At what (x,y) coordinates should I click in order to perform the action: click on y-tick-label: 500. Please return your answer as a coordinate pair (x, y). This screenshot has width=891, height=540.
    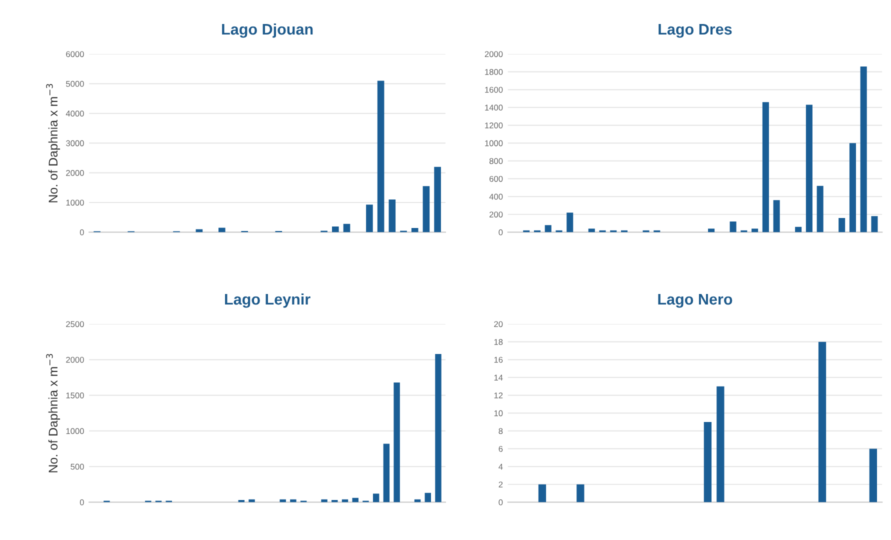
    Looking at the image, I should click on (77, 467).